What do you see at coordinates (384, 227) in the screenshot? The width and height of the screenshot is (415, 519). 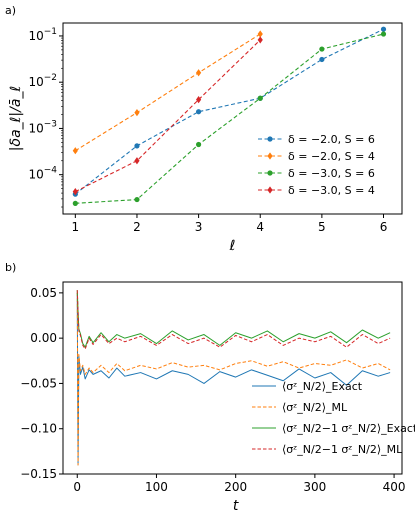 I see `x-tick-label: 6` at bounding box center [384, 227].